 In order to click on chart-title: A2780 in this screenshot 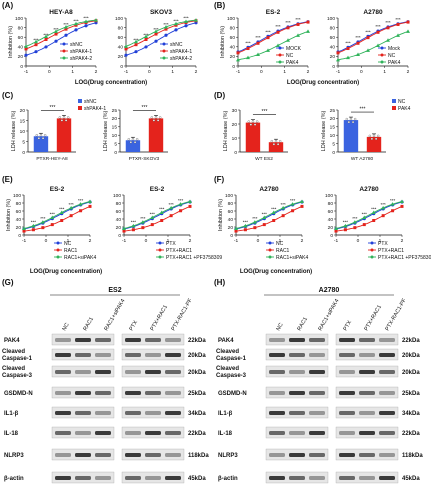, I will do `click(373, 12)`.